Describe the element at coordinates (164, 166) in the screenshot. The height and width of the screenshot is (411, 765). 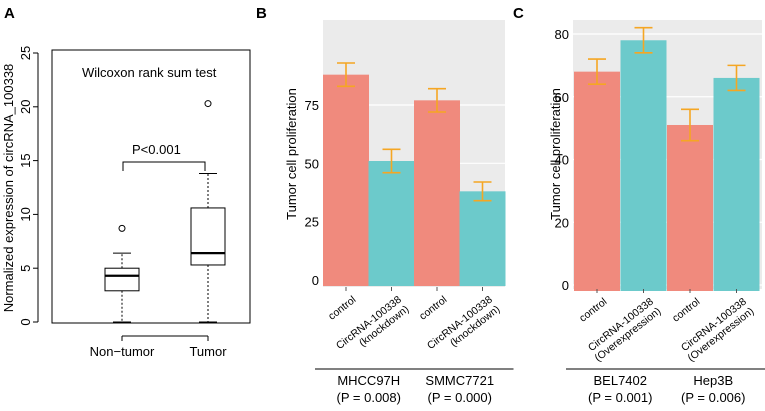
I see `significance-bracket` at that location.